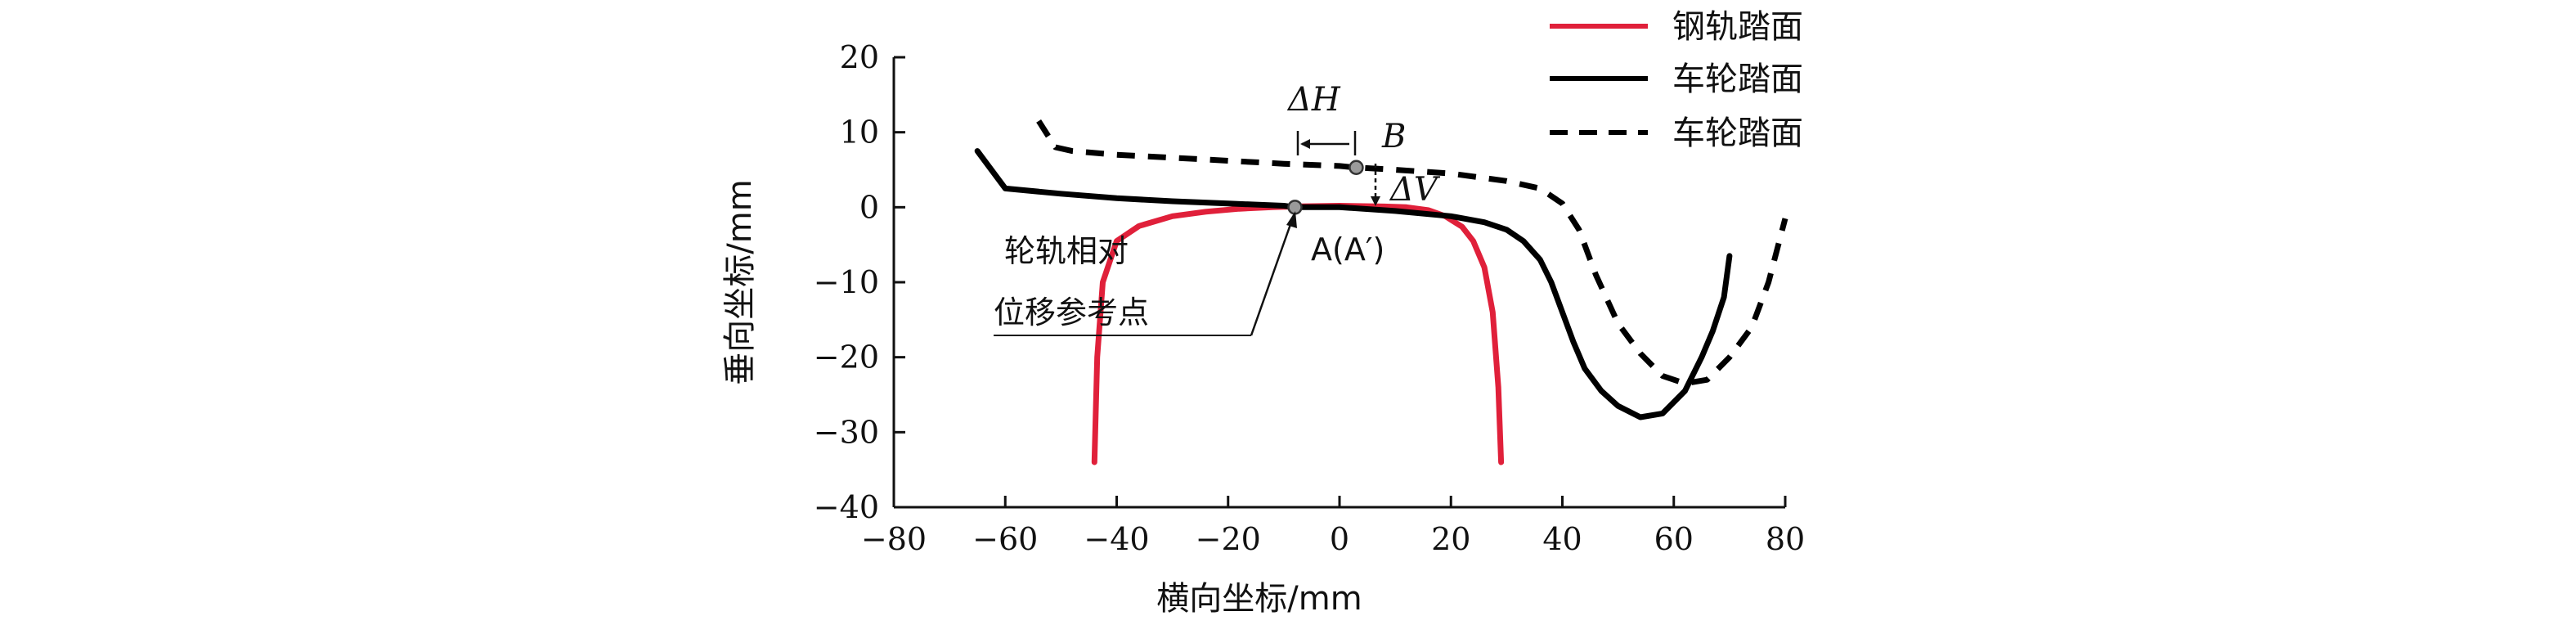 The width and height of the screenshot is (2576, 625). Describe the element at coordinates (1339, 539) in the screenshot. I see `x-tick-label: 0` at that location.